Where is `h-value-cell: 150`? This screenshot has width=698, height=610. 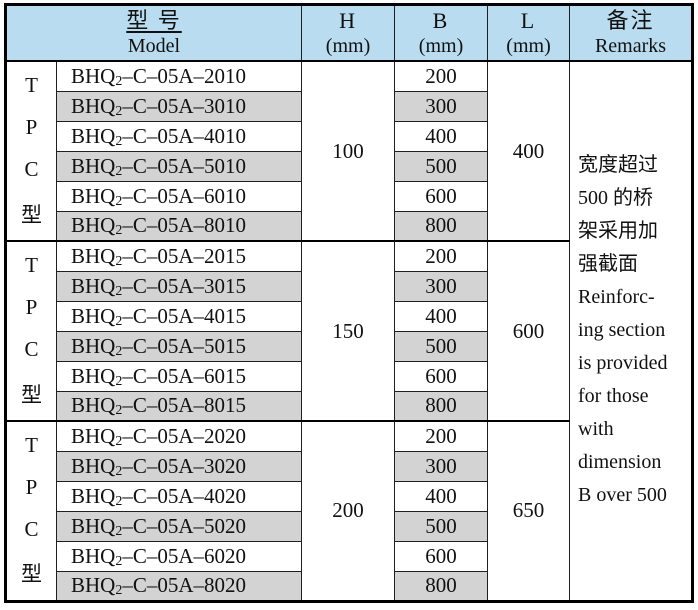
h-value-cell: 150 is located at coordinates (348, 331).